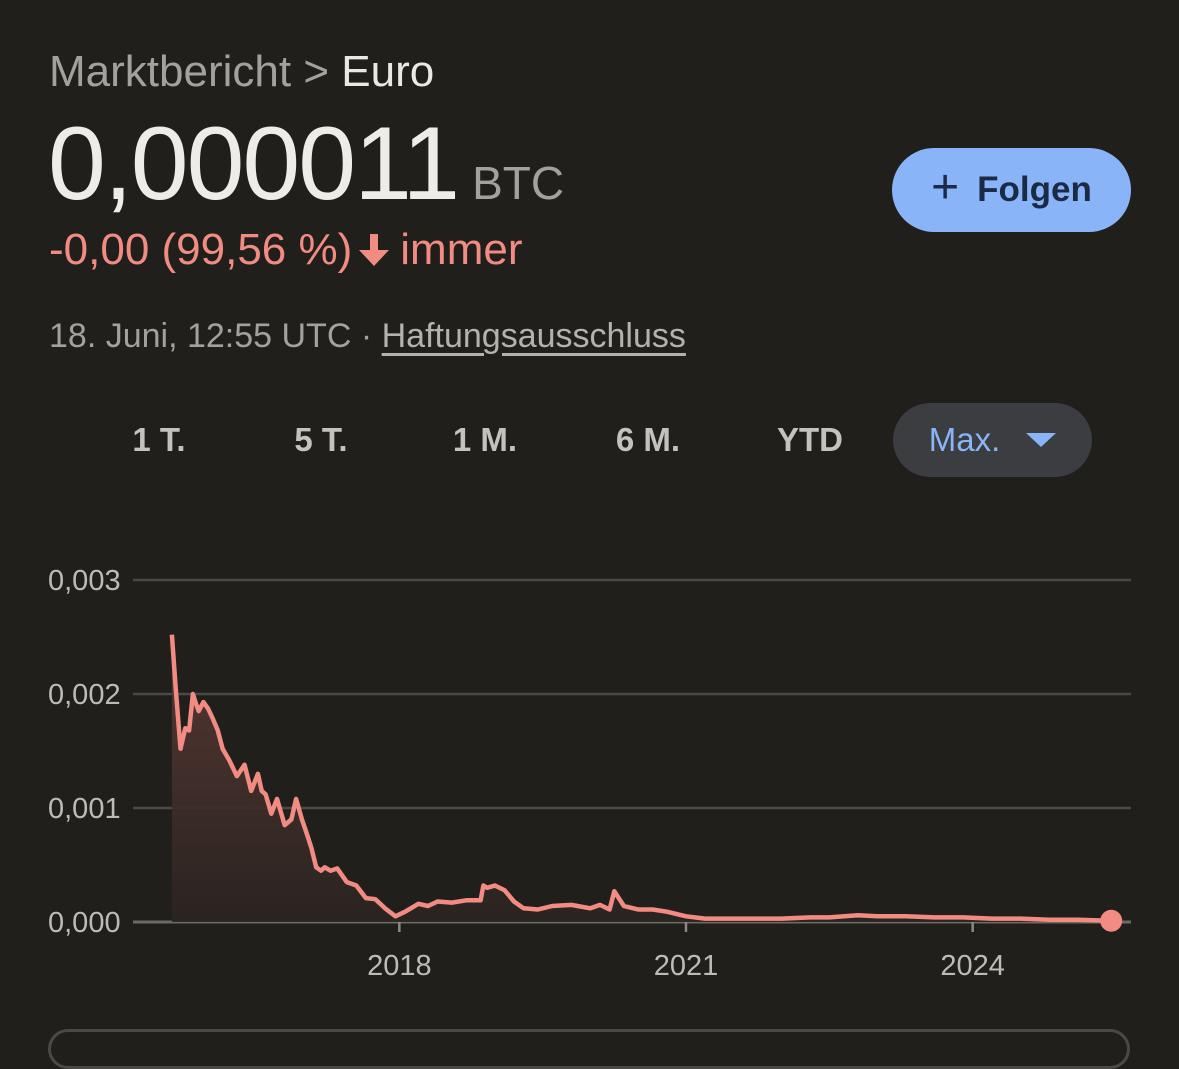  I want to click on range-dropdown-max: Max., so click(992, 440).